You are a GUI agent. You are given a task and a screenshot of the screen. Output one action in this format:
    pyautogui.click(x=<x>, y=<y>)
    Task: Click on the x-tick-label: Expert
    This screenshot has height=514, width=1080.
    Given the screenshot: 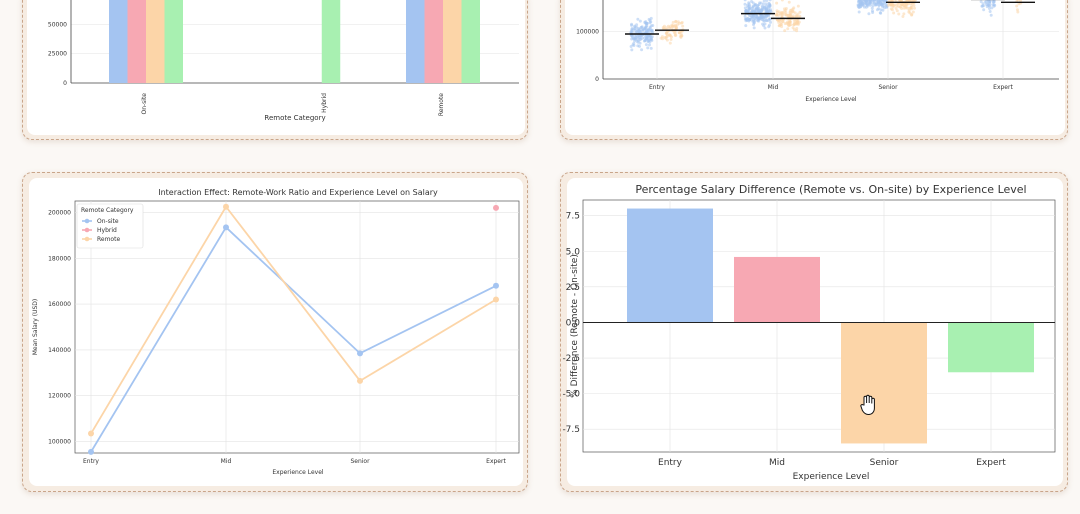 What is the action you would take?
    pyautogui.click(x=1003, y=87)
    